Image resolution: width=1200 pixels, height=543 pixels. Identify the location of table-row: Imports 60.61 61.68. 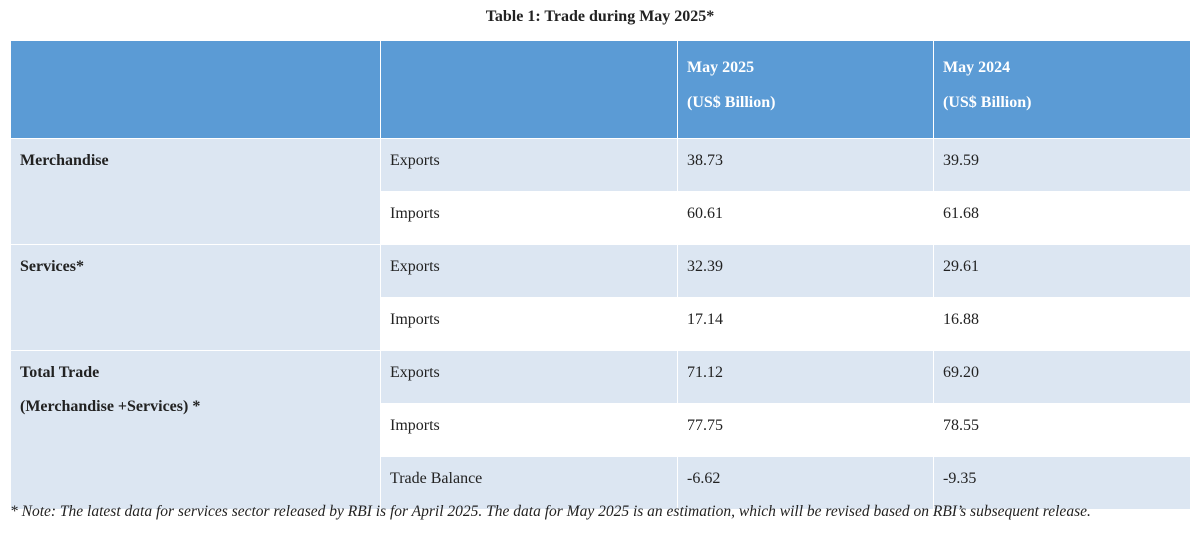
(601, 218).